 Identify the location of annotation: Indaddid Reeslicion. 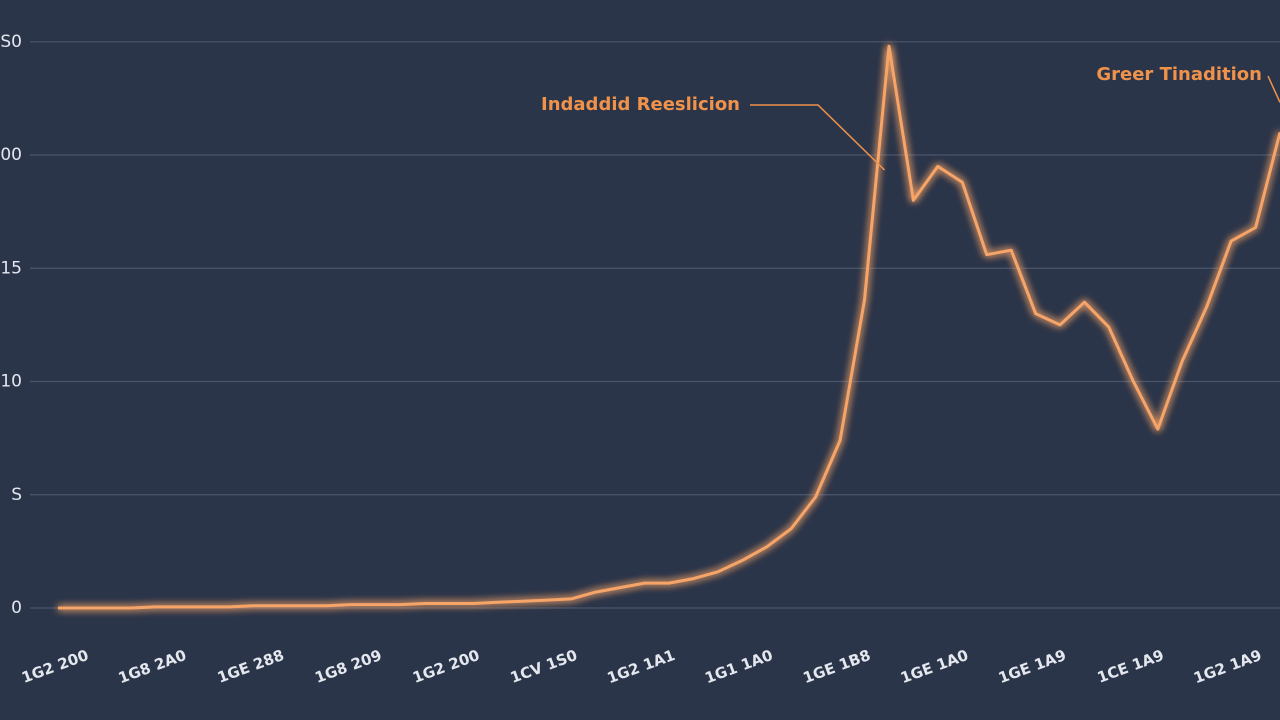
(640, 104).